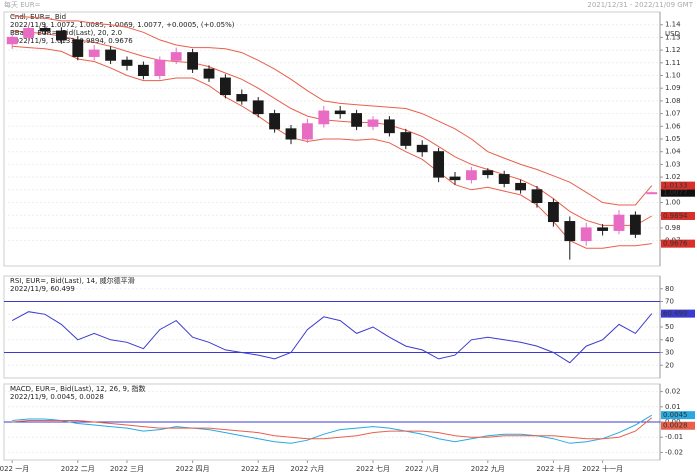 The height and width of the screenshot is (474, 697). I want to click on y-tick-label: 1.06, so click(673, 126).